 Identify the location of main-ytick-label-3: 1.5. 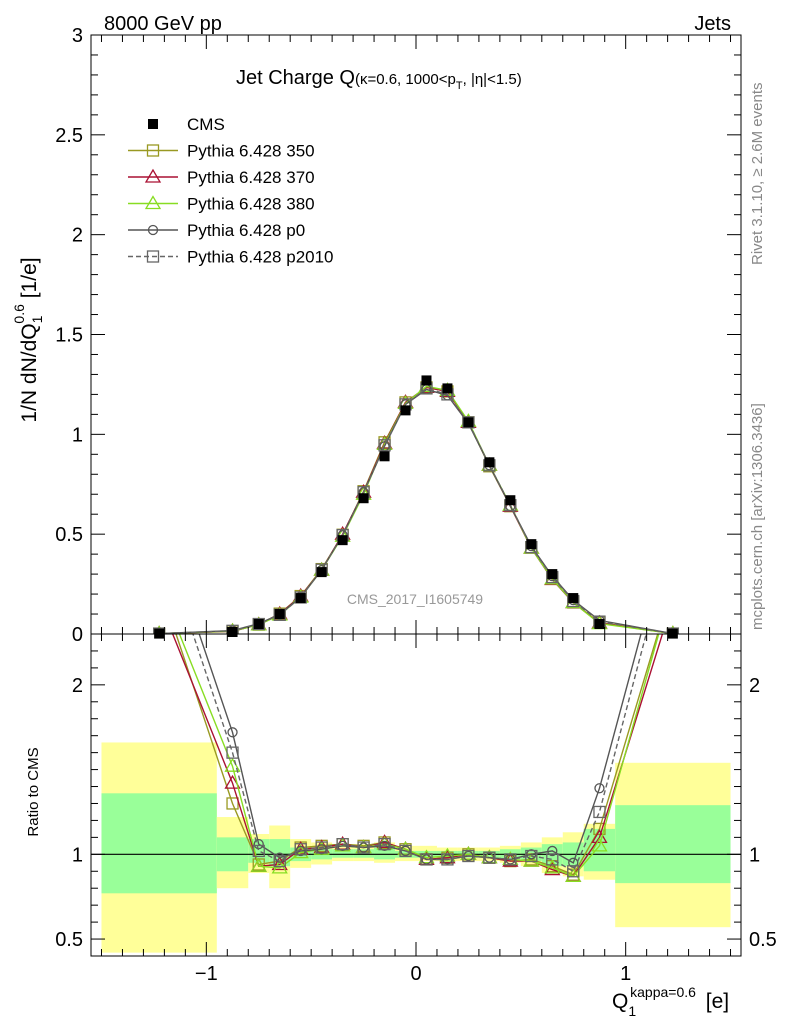
(69, 336).